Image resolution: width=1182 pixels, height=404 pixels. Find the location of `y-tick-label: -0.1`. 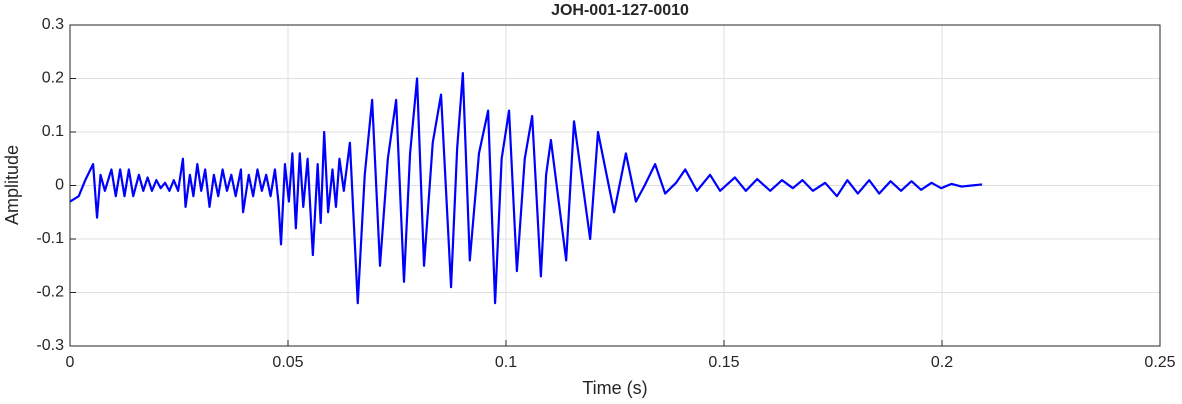

y-tick-label: -0.1 is located at coordinates (50, 238).